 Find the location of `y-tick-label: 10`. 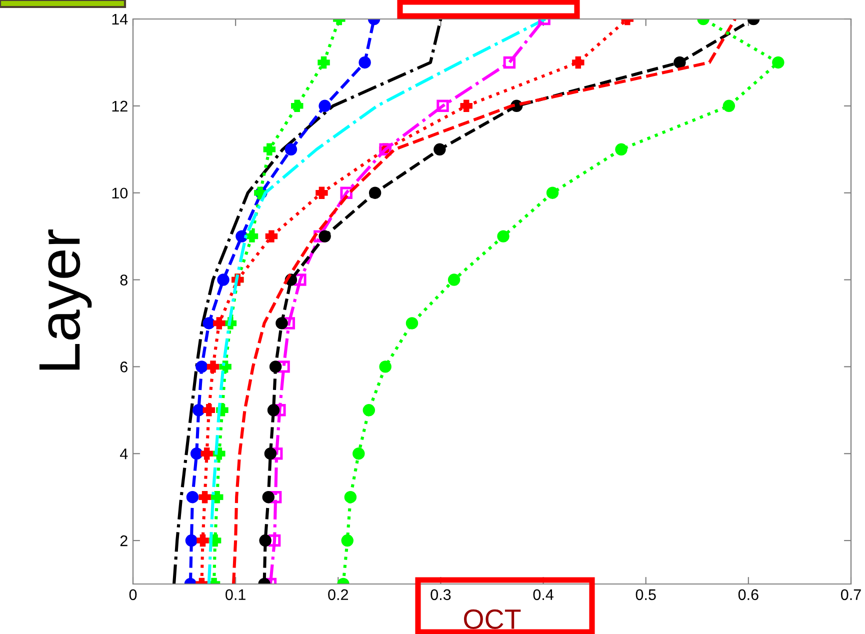

y-tick-label: 10 is located at coordinates (120, 193).